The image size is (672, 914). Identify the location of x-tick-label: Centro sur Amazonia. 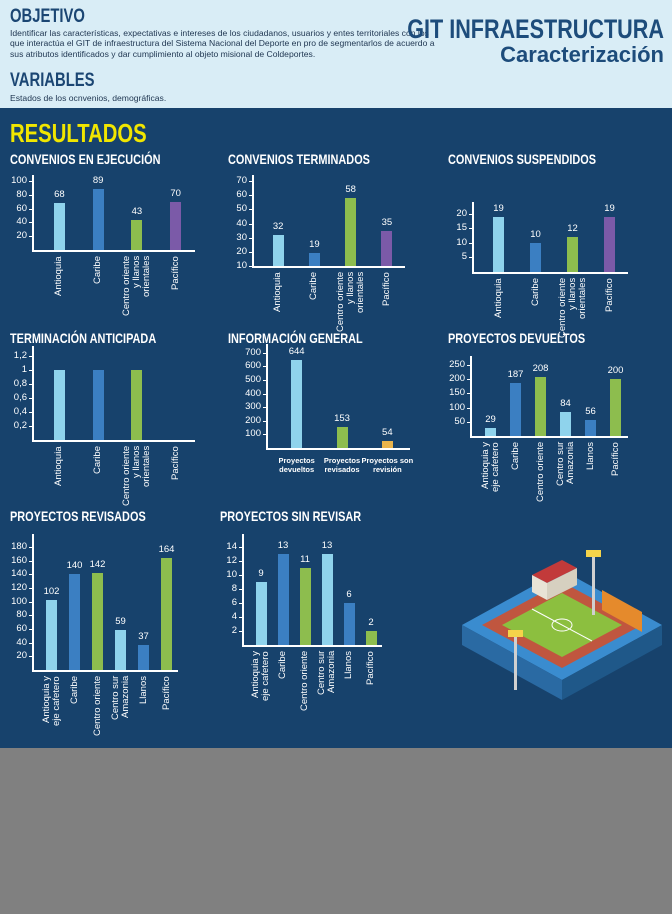
(326, 673).